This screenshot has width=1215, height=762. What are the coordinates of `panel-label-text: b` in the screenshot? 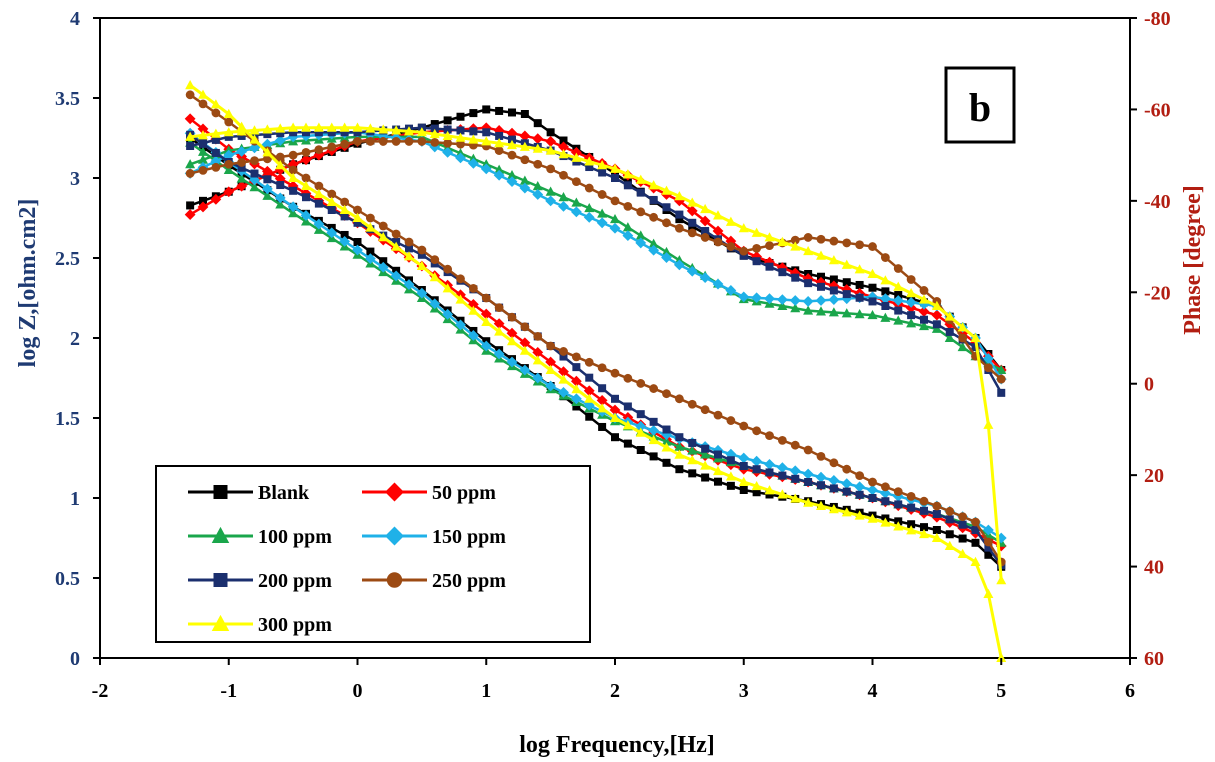 It's located at (980, 107).